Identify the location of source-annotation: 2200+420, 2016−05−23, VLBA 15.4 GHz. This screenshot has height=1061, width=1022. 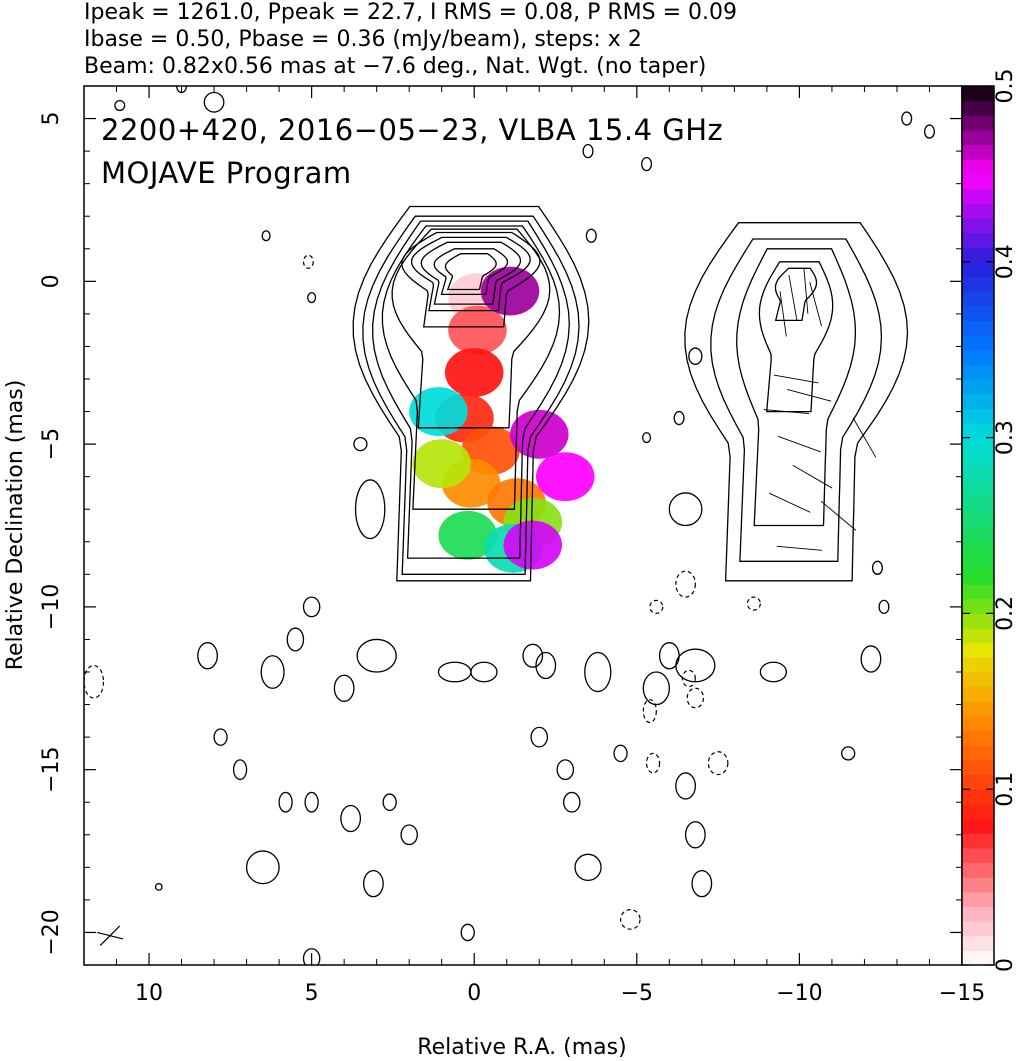
(412, 130).